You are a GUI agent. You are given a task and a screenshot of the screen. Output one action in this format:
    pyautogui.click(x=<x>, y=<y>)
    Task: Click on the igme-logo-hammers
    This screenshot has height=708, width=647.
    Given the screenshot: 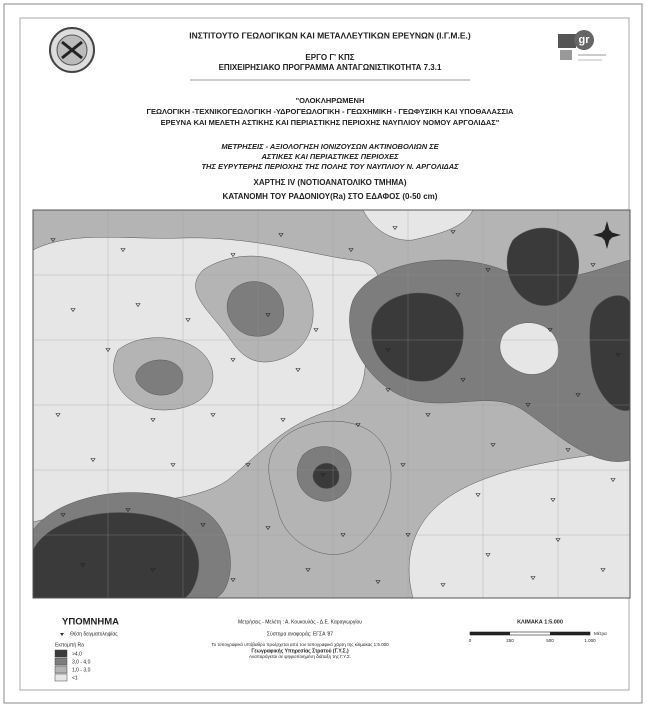 What is the action you would take?
    pyautogui.click(x=72, y=50)
    